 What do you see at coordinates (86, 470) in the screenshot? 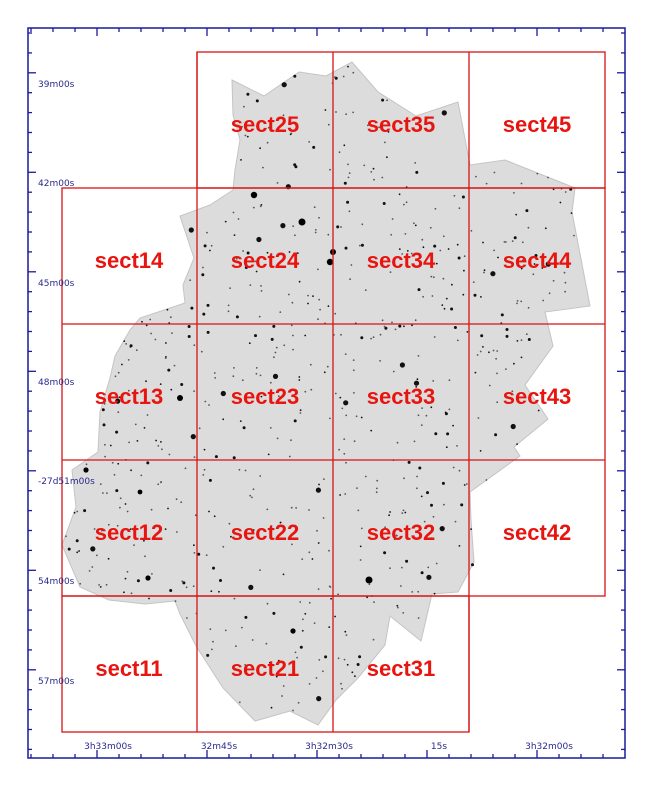
I see `bright-source` at bounding box center [86, 470].